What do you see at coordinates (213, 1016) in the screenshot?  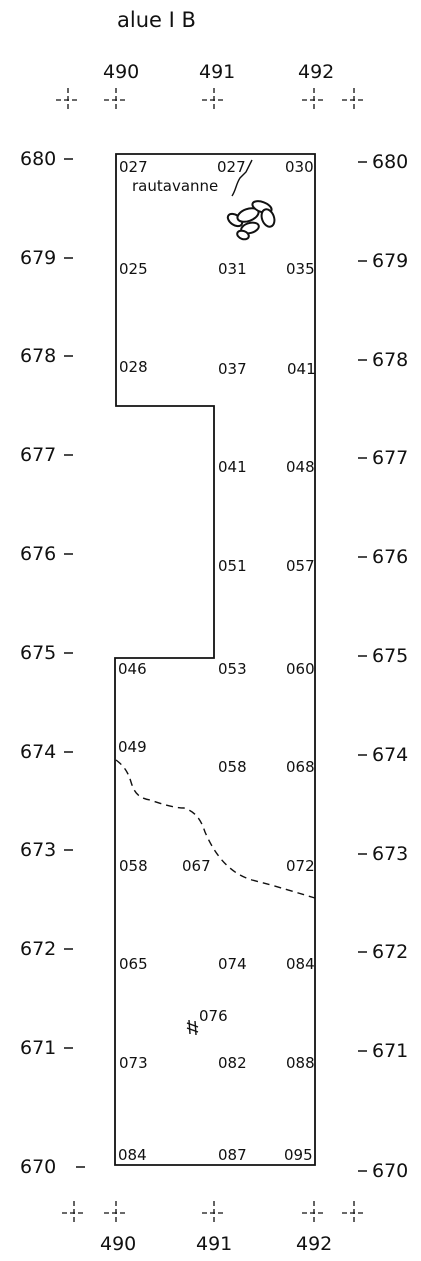 I see `elevation-reading: 076` at bounding box center [213, 1016].